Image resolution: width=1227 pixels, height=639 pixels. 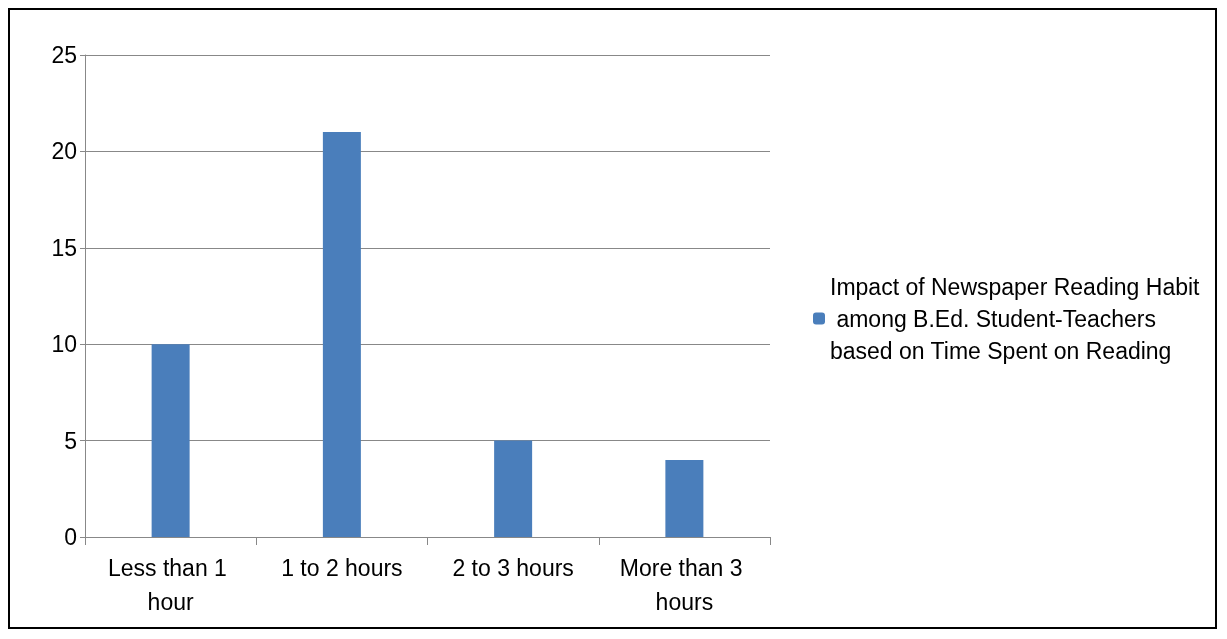 I want to click on x-tick-label: 1 to 2 hours, so click(x=342, y=568).